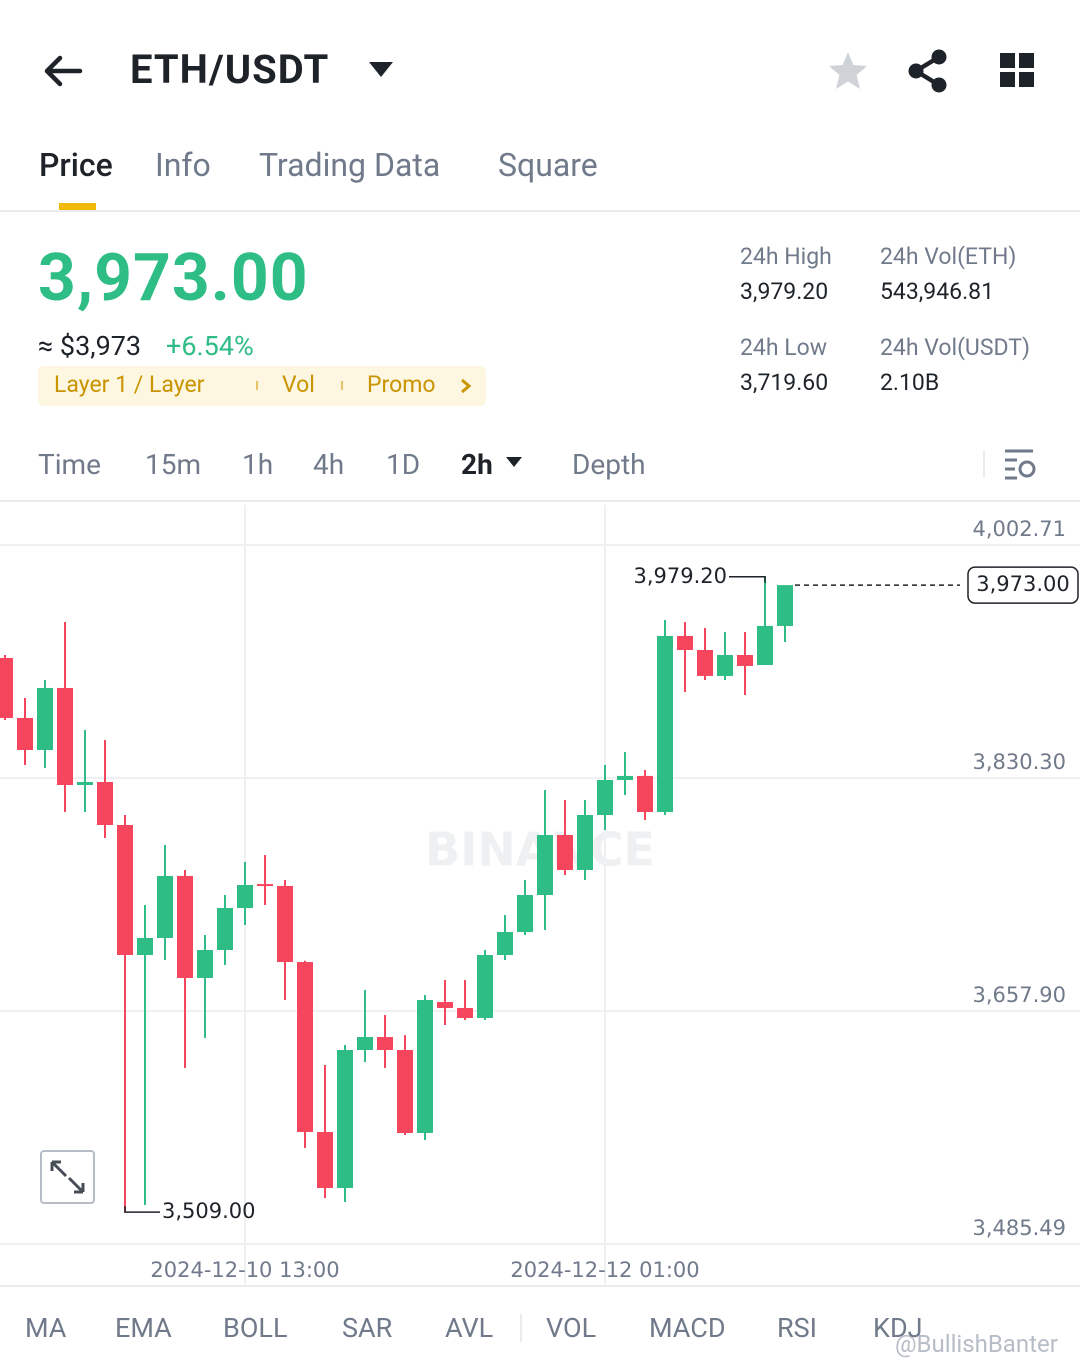 The image size is (1080, 1366). Describe the element at coordinates (329, 464) in the screenshot. I see `interval: 4h` at that location.